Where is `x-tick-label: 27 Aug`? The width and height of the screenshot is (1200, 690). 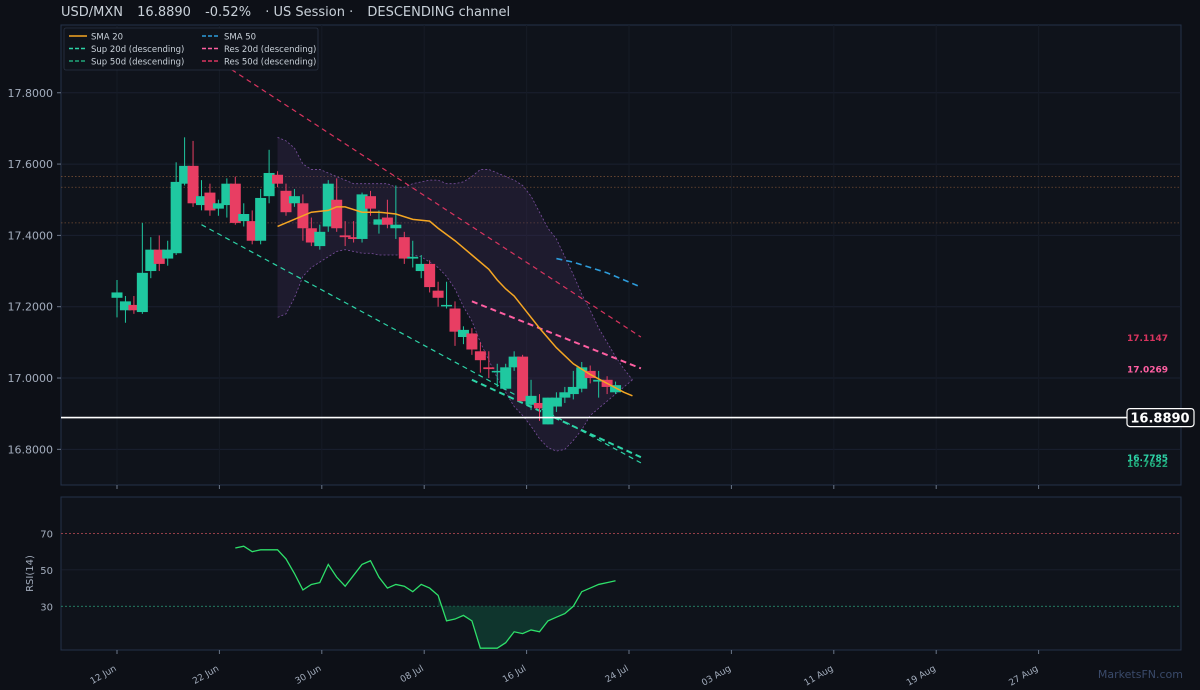
x-tick-label: 27 Aug is located at coordinates (1023, 676).